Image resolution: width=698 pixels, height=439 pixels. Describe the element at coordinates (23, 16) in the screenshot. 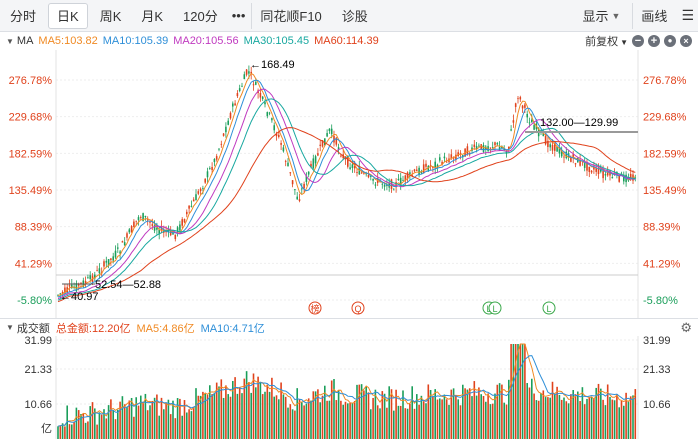

I see `tab-intraday: 分时` at that location.